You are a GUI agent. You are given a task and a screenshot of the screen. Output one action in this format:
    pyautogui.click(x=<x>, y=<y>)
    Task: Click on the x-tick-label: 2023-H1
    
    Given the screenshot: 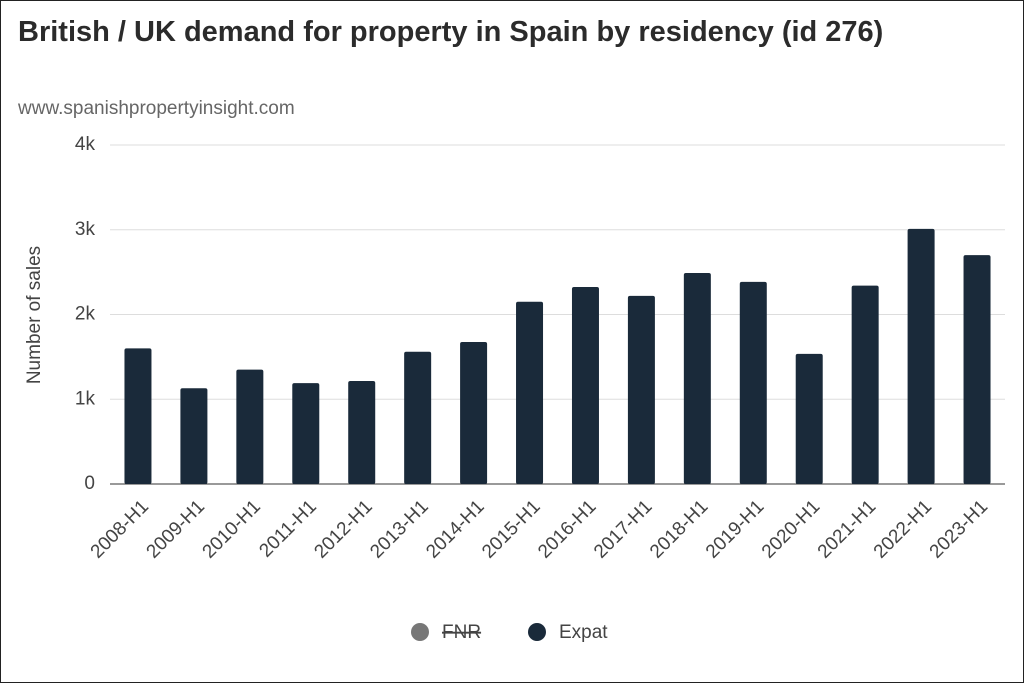 What is the action you would take?
    pyautogui.click(x=959, y=529)
    